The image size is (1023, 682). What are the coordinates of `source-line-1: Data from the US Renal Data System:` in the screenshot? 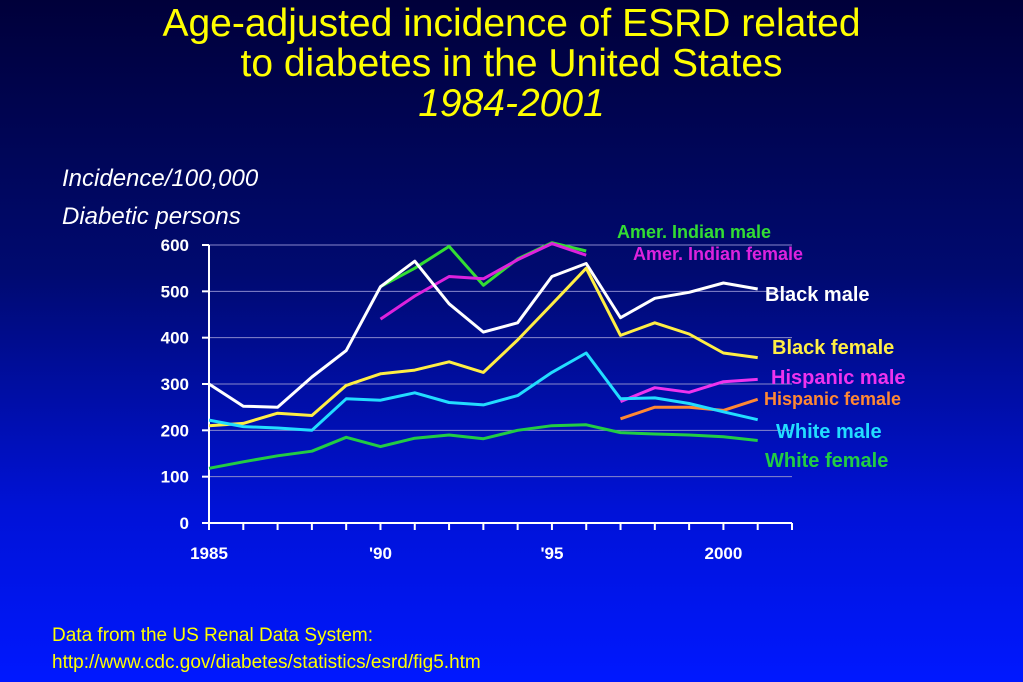 It's located at (213, 635).